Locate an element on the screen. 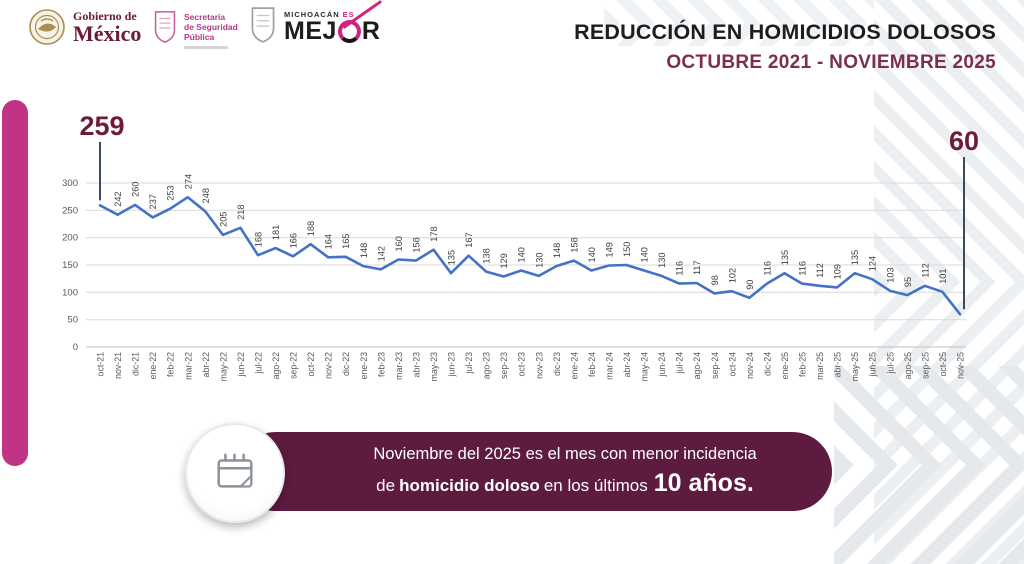 Image resolution: width=1024 pixels, height=564 pixels. svg-text: 200 is located at coordinates (70, 238).